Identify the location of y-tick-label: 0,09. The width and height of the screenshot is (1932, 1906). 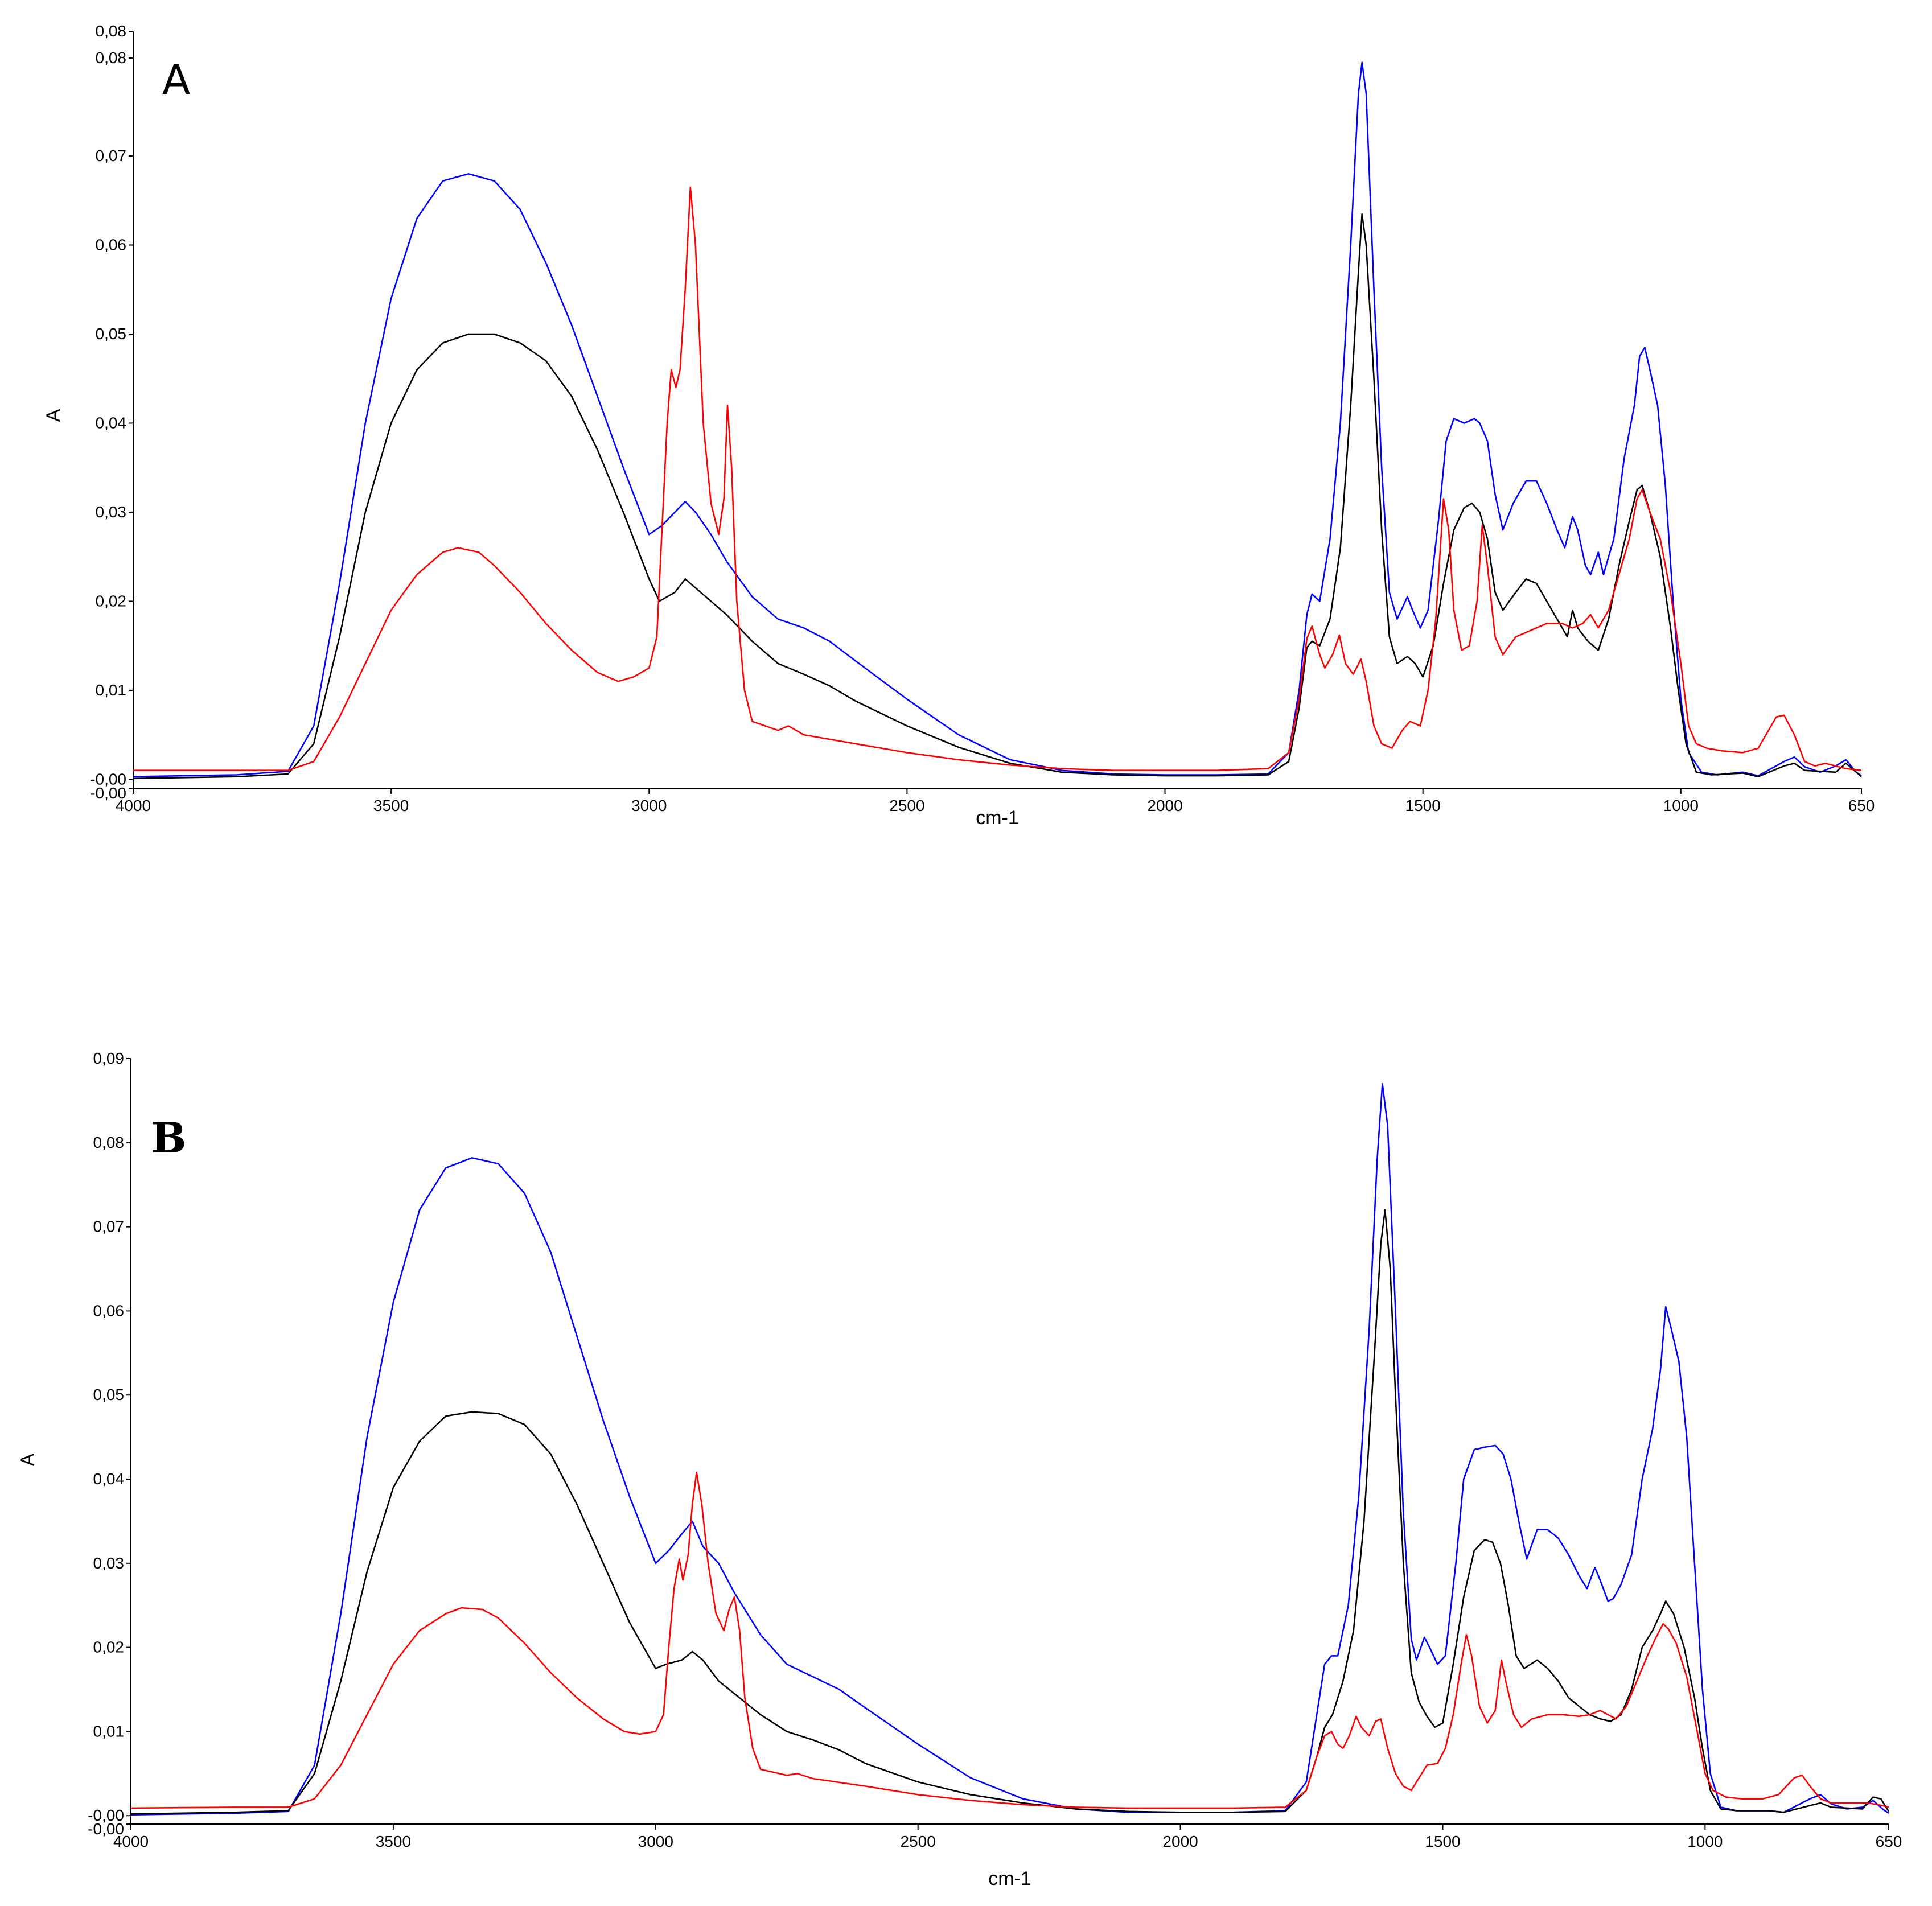
(109, 1058).